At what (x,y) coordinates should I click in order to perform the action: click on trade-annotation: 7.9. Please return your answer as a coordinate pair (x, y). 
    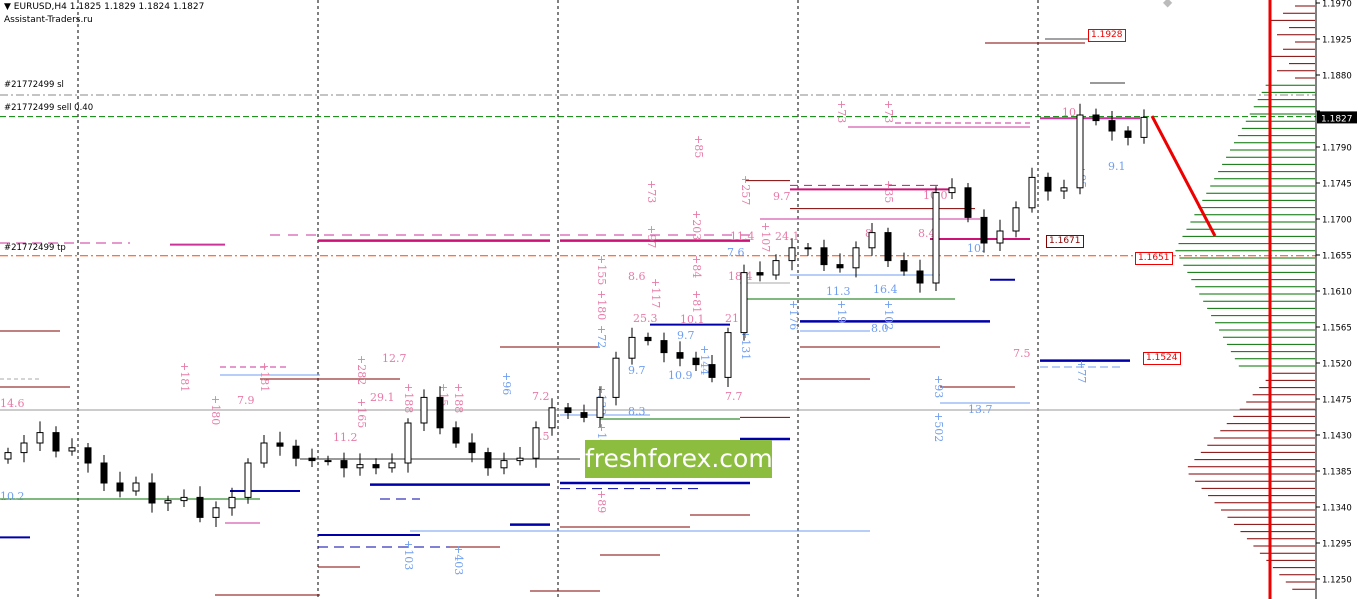
    Looking at the image, I should click on (246, 400).